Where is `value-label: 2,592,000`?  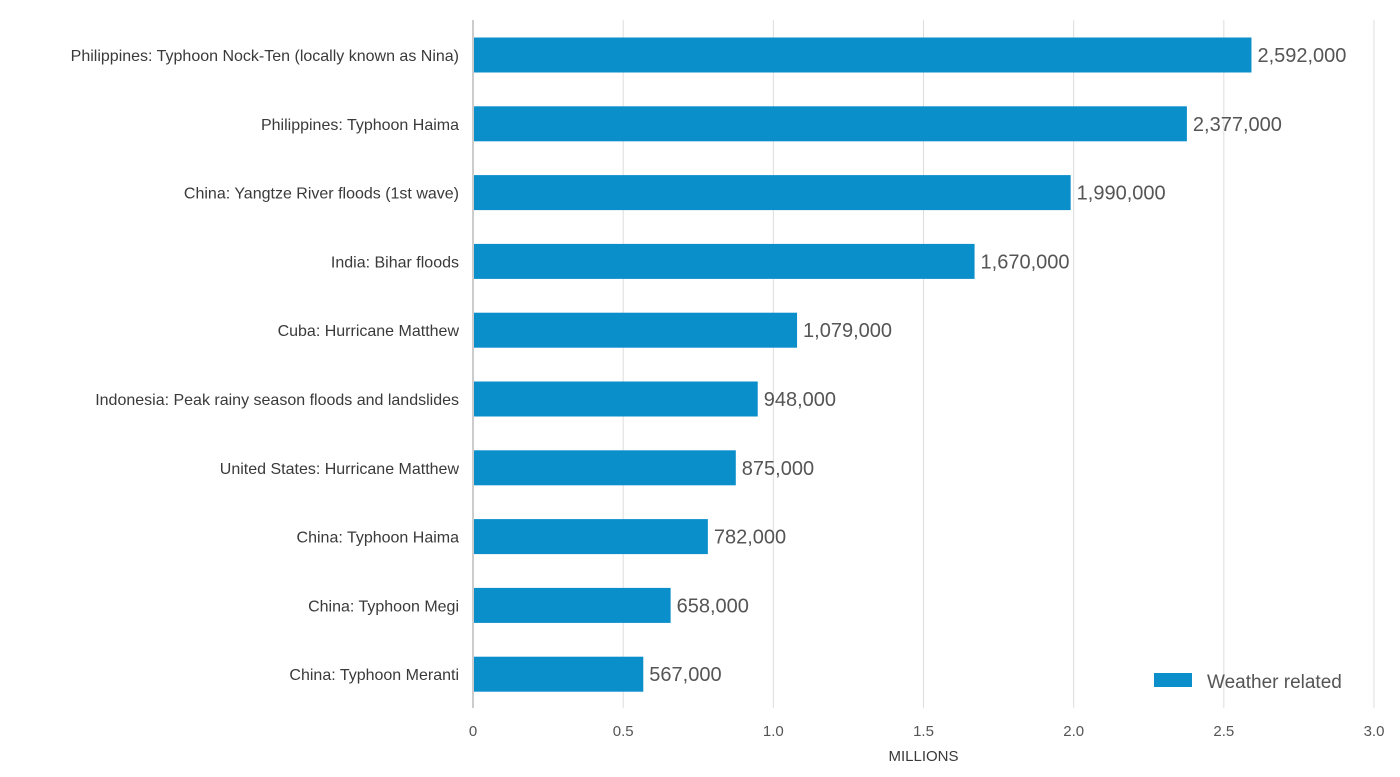
value-label: 2,592,000 is located at coordinates (1301, 56).